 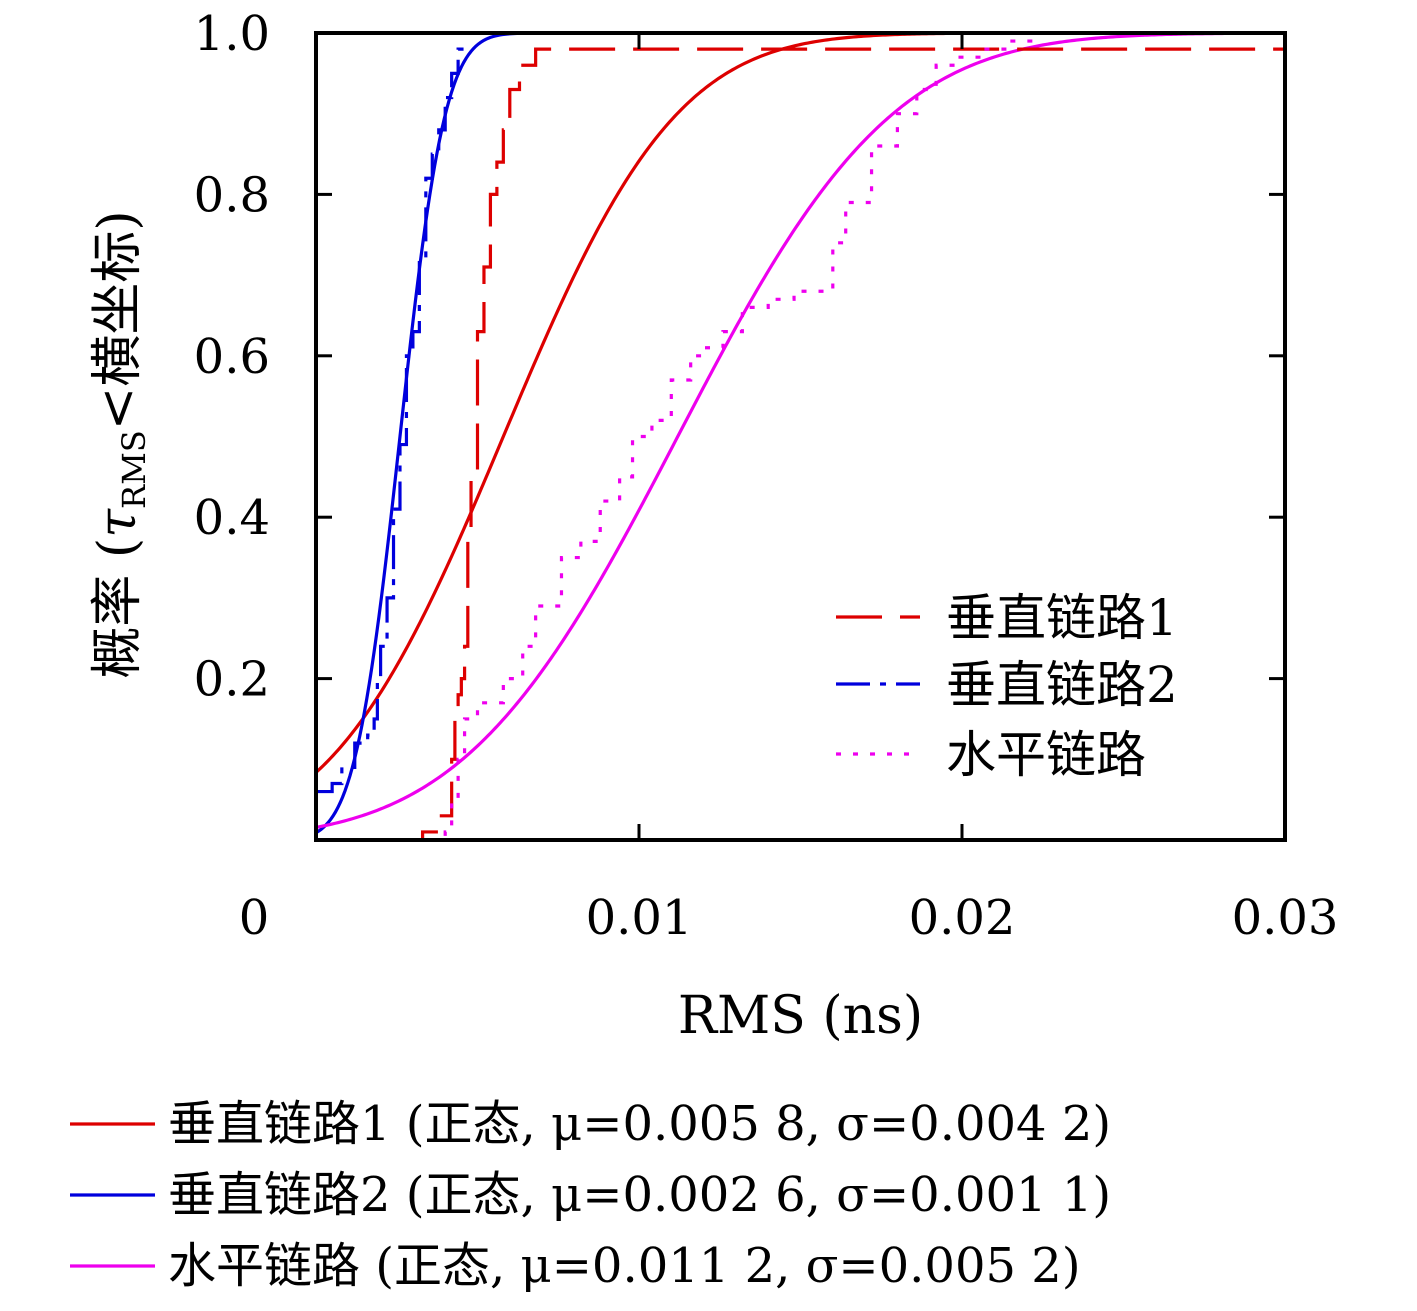 I want to click on inner-legend: 垂直链路1 垂直链路2 水平链路, so click(x=1007, y=686).